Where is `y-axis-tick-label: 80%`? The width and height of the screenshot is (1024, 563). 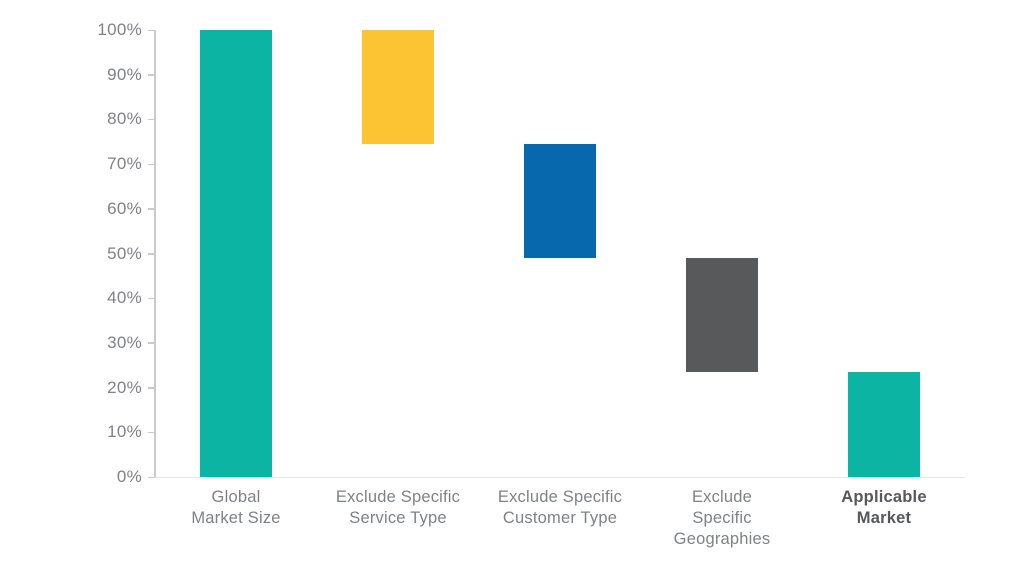 y-axis-tick-label: 80% is located at coordinates (124, 119).